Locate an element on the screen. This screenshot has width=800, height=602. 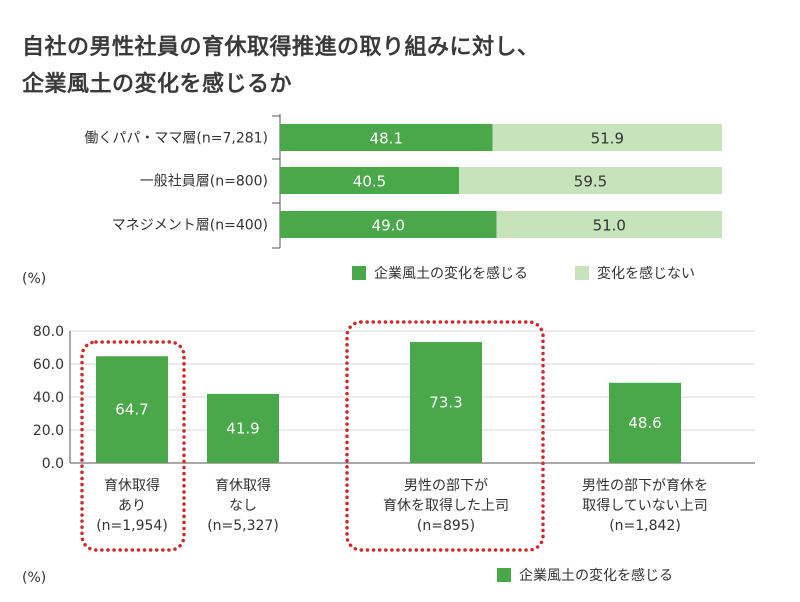
data-label: 48.6 is located at coordinates (644, 423).